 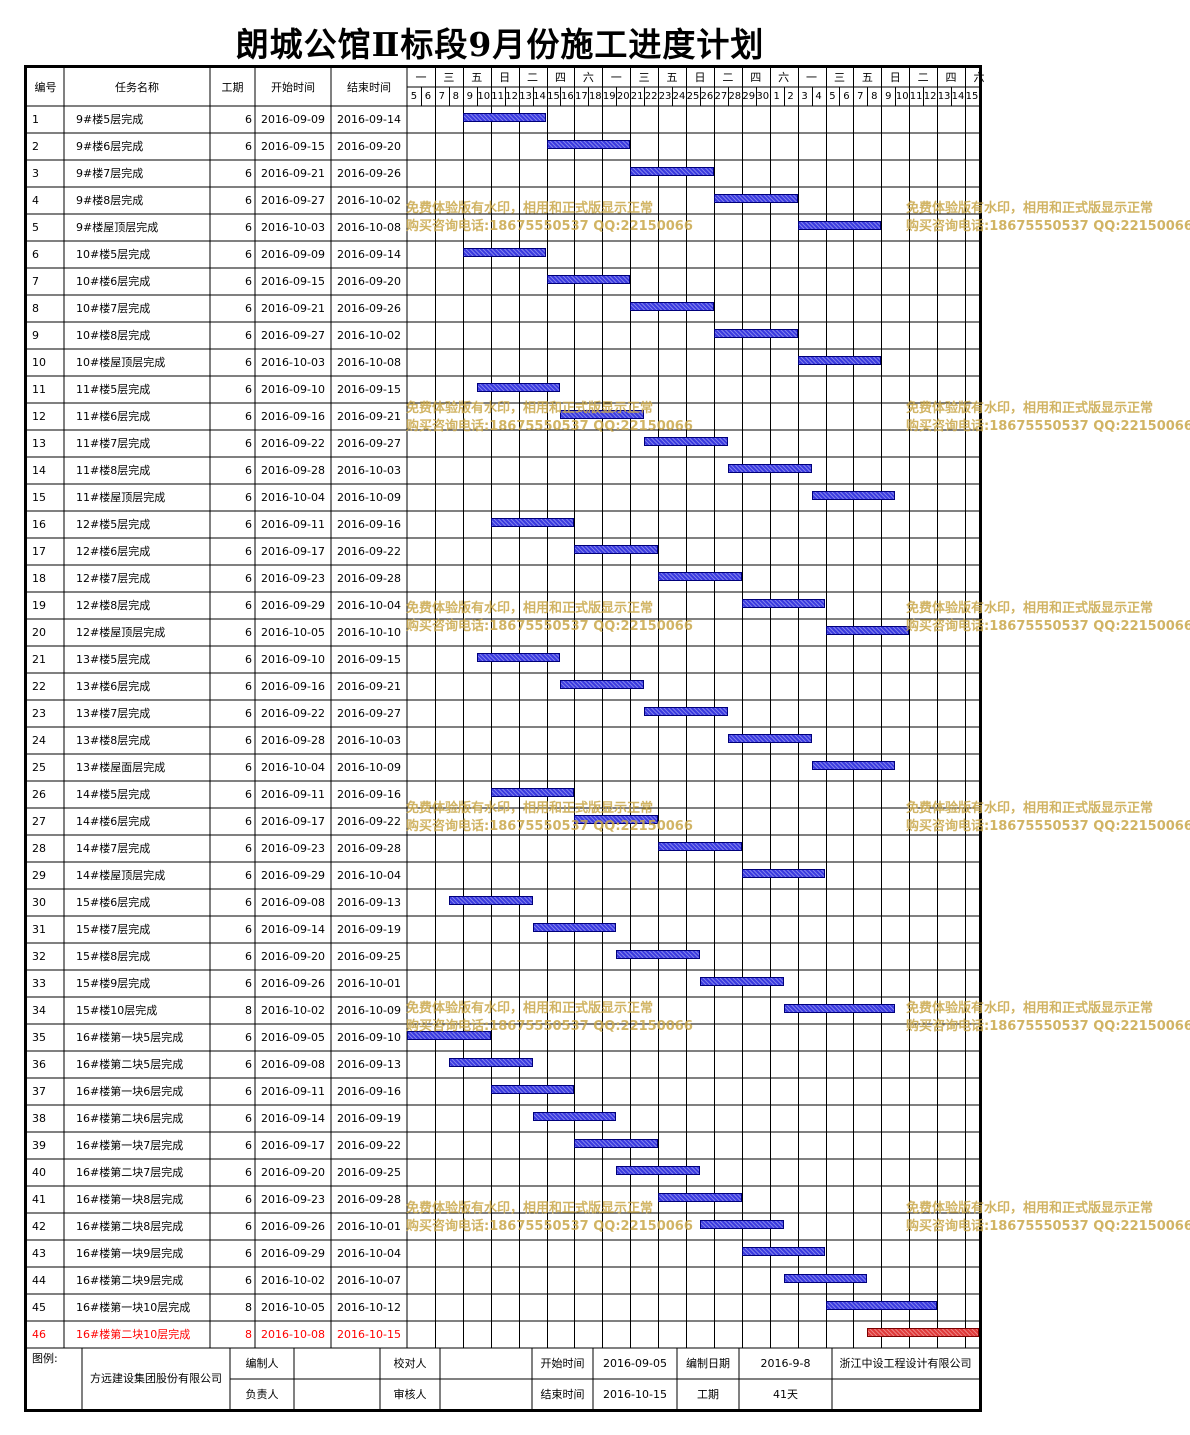 What do you see at coordinates (595, 96) in the screenshot?
I see `day-label: 18` at bounding box center [595, 96].